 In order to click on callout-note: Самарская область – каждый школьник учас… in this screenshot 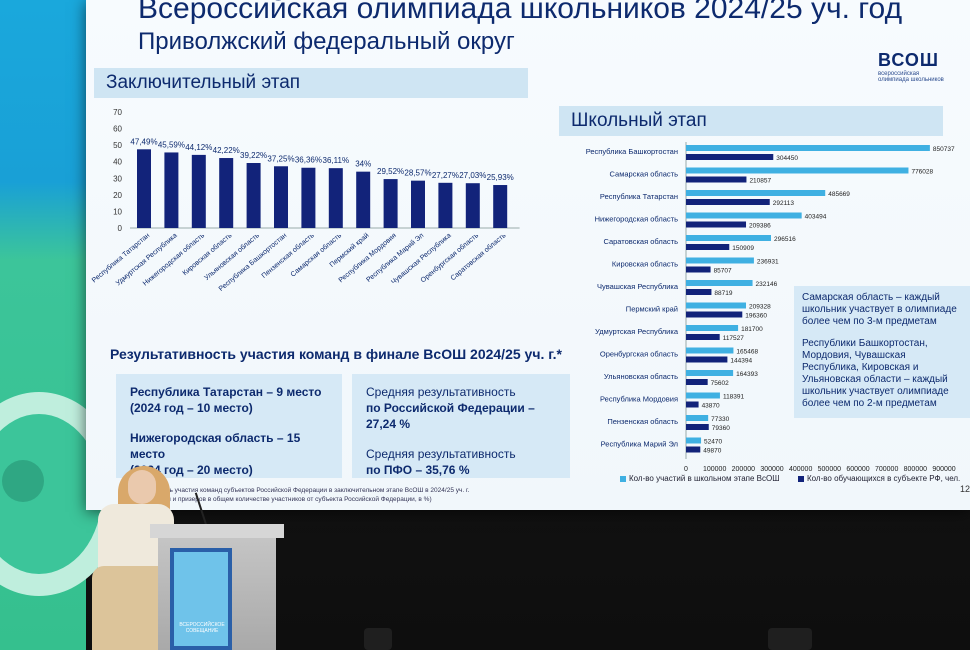, I will do `click(882, 352)`.